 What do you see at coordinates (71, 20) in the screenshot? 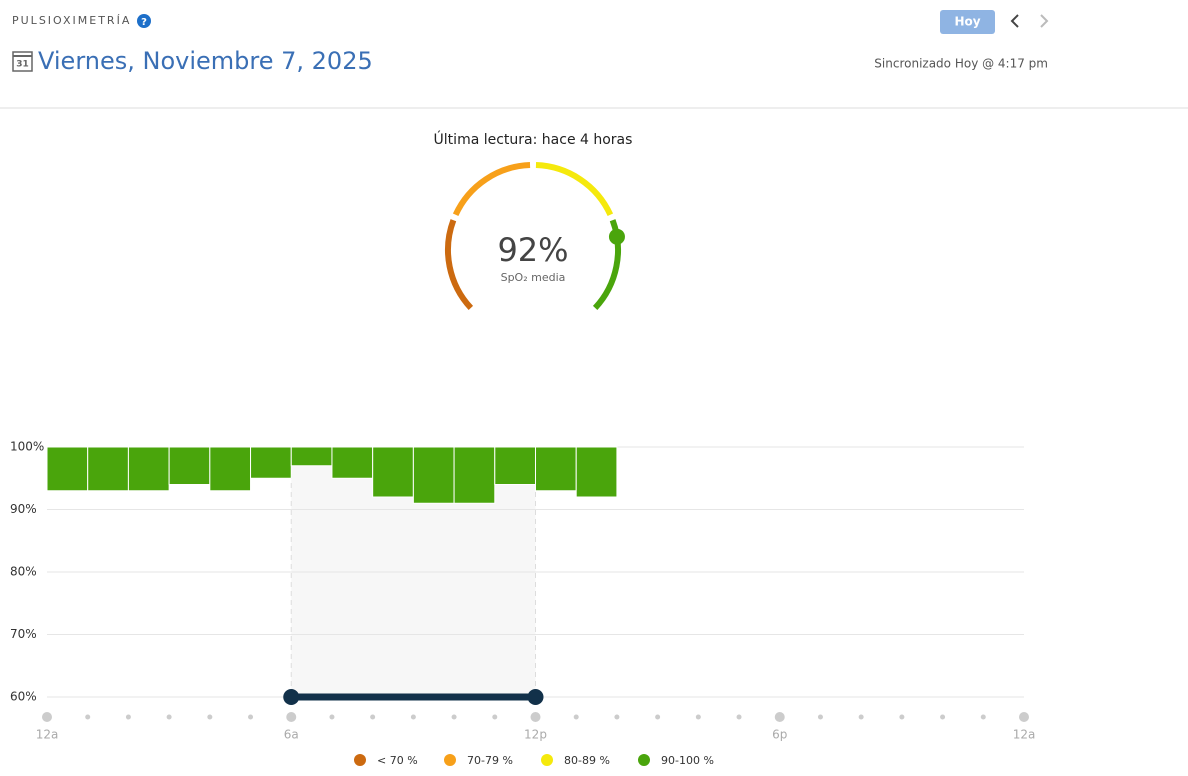
I see `page-title: PULSIOXIMETRÍA` at bounding box center [71, 20].